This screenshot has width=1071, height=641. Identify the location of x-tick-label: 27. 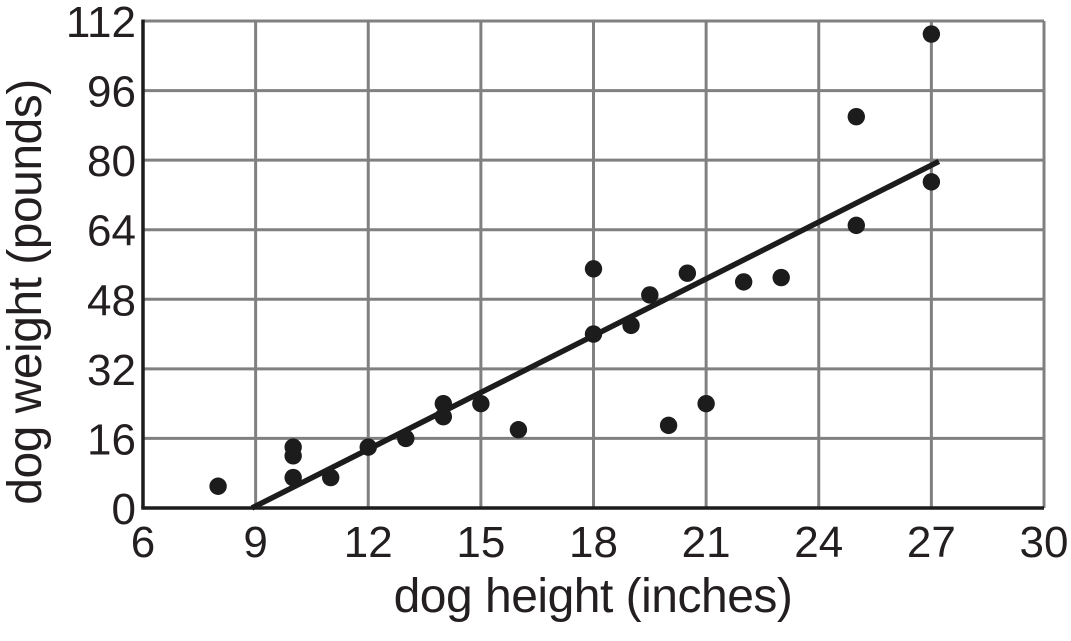
(931, 542).